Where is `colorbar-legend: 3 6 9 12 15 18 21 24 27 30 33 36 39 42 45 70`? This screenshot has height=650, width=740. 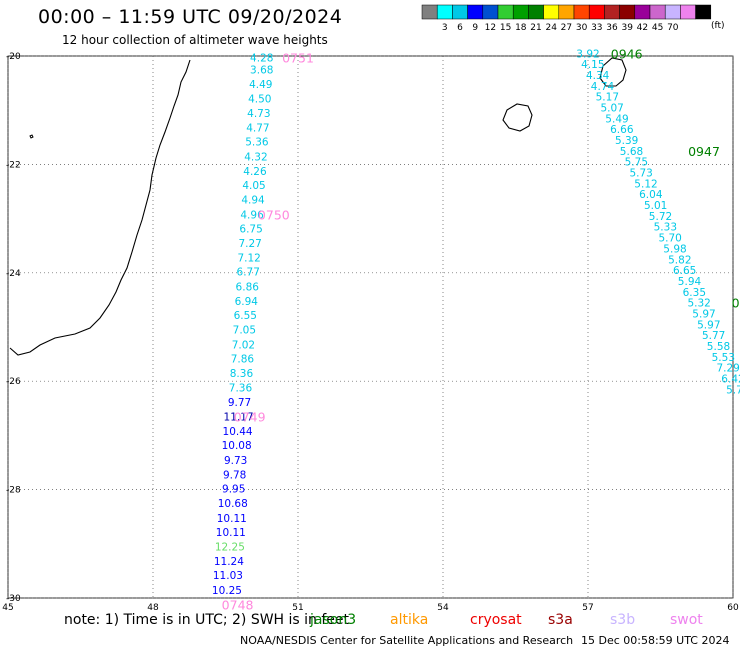 colorbar-legend: 3 6 9 12 15 18 21 24 27 30 33 36 39 42 45 70 is located at coordinates (566, 18).